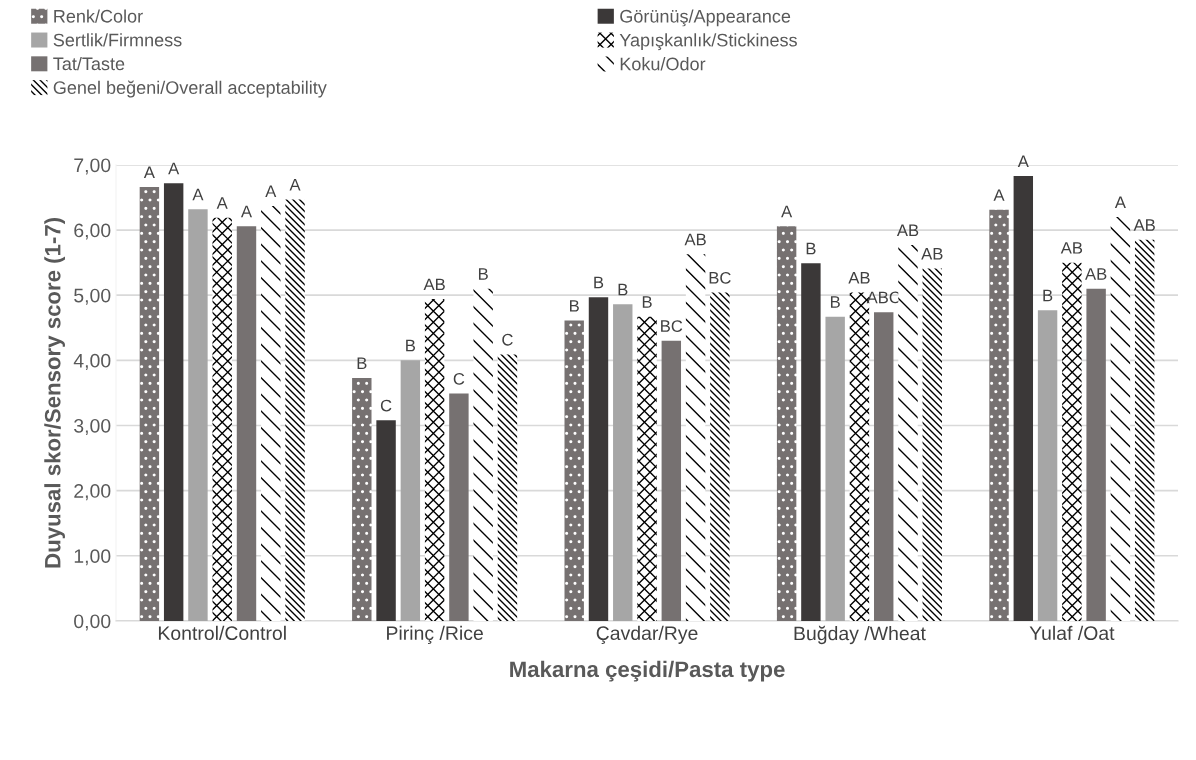 The height and width of the screenshot is (760, 1196). I want to click on x-axis-title: Makarna çeşidi/Pasta type, so click(647, 671).